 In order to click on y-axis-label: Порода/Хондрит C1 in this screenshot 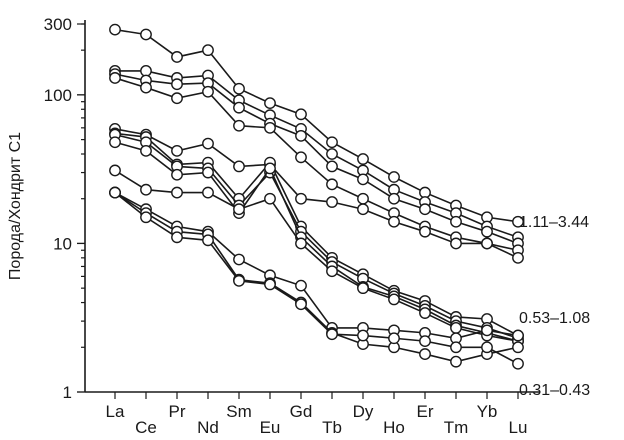, I will do `click(15, 206)`.